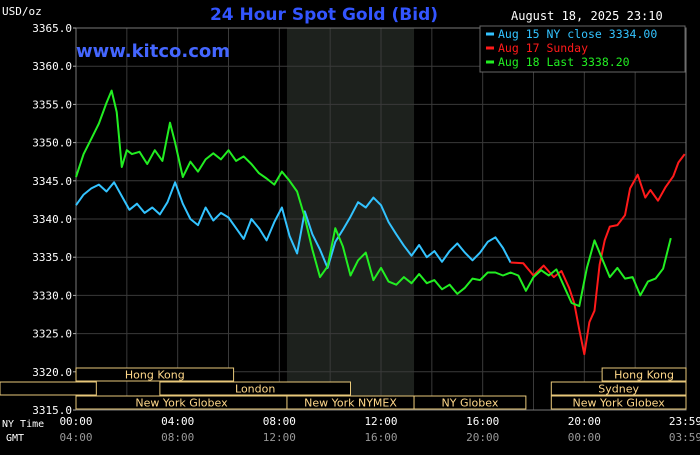  What do you see at coordinates (153, 51) in the screenshot?
I see `watermark: www.kitco.com` at bounding box center [153, 51].